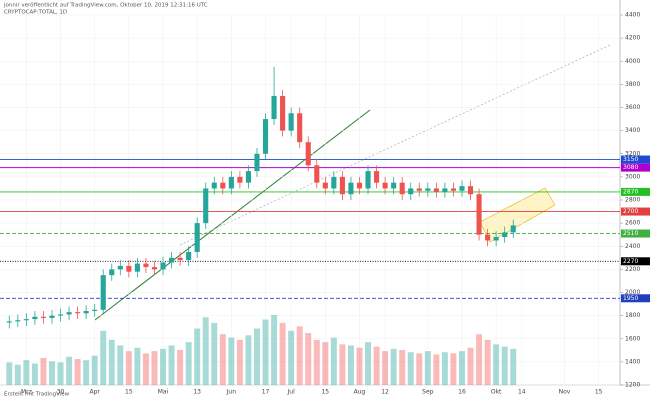 The image size is (650, 400). I want to click on x-tick-label: 13, so click(197, 392).